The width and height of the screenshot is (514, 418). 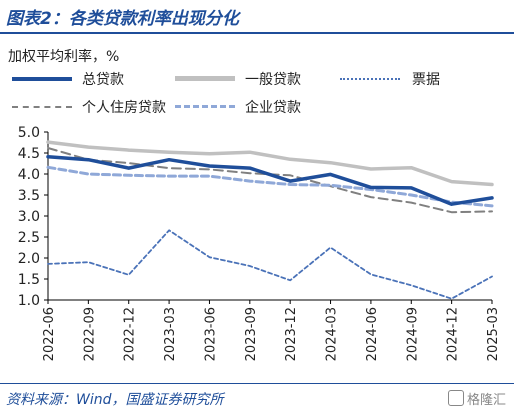 What do you see at coordinates (205, 106) in the screenshot?
I see `legend-swatch-corporate-loans` at bounding box center [205, 106].